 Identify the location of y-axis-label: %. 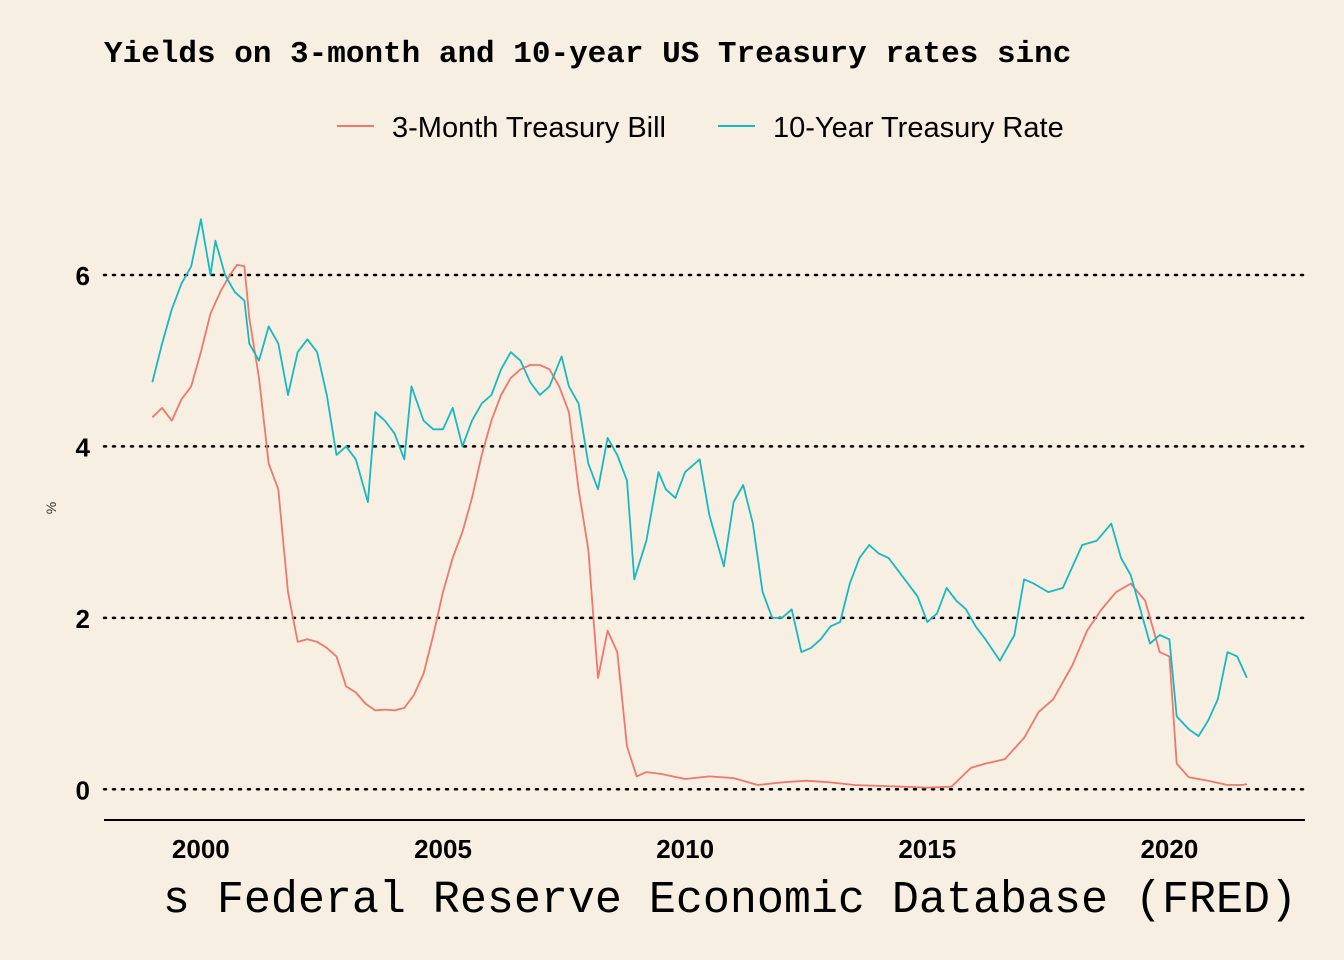
(51, 508).